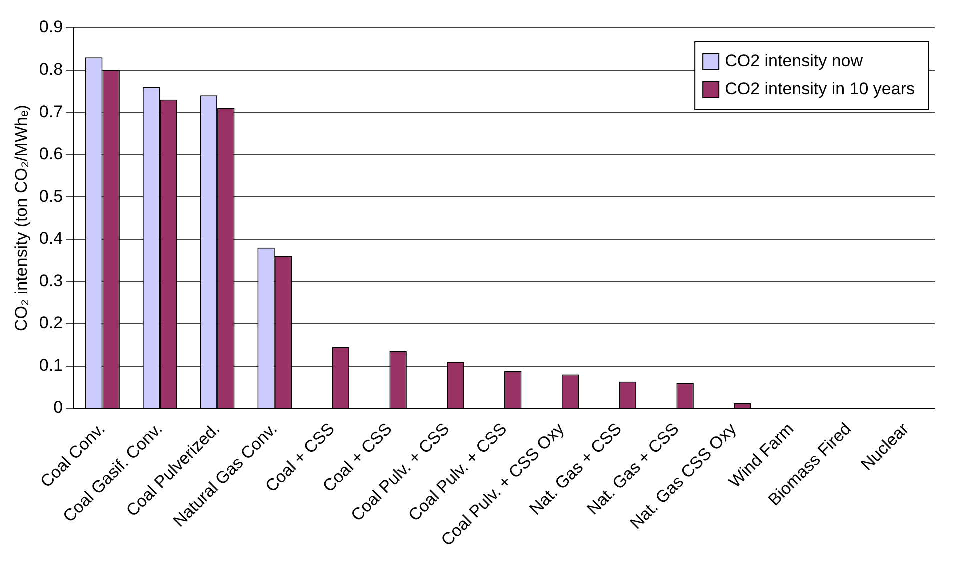 Image resolution: width=963 pixels, height=562 pixels. What do you see at coordinates (51, 196) in the screenshot?
I see `y-tick-label: 0.5` at bounding box center [51, 196].